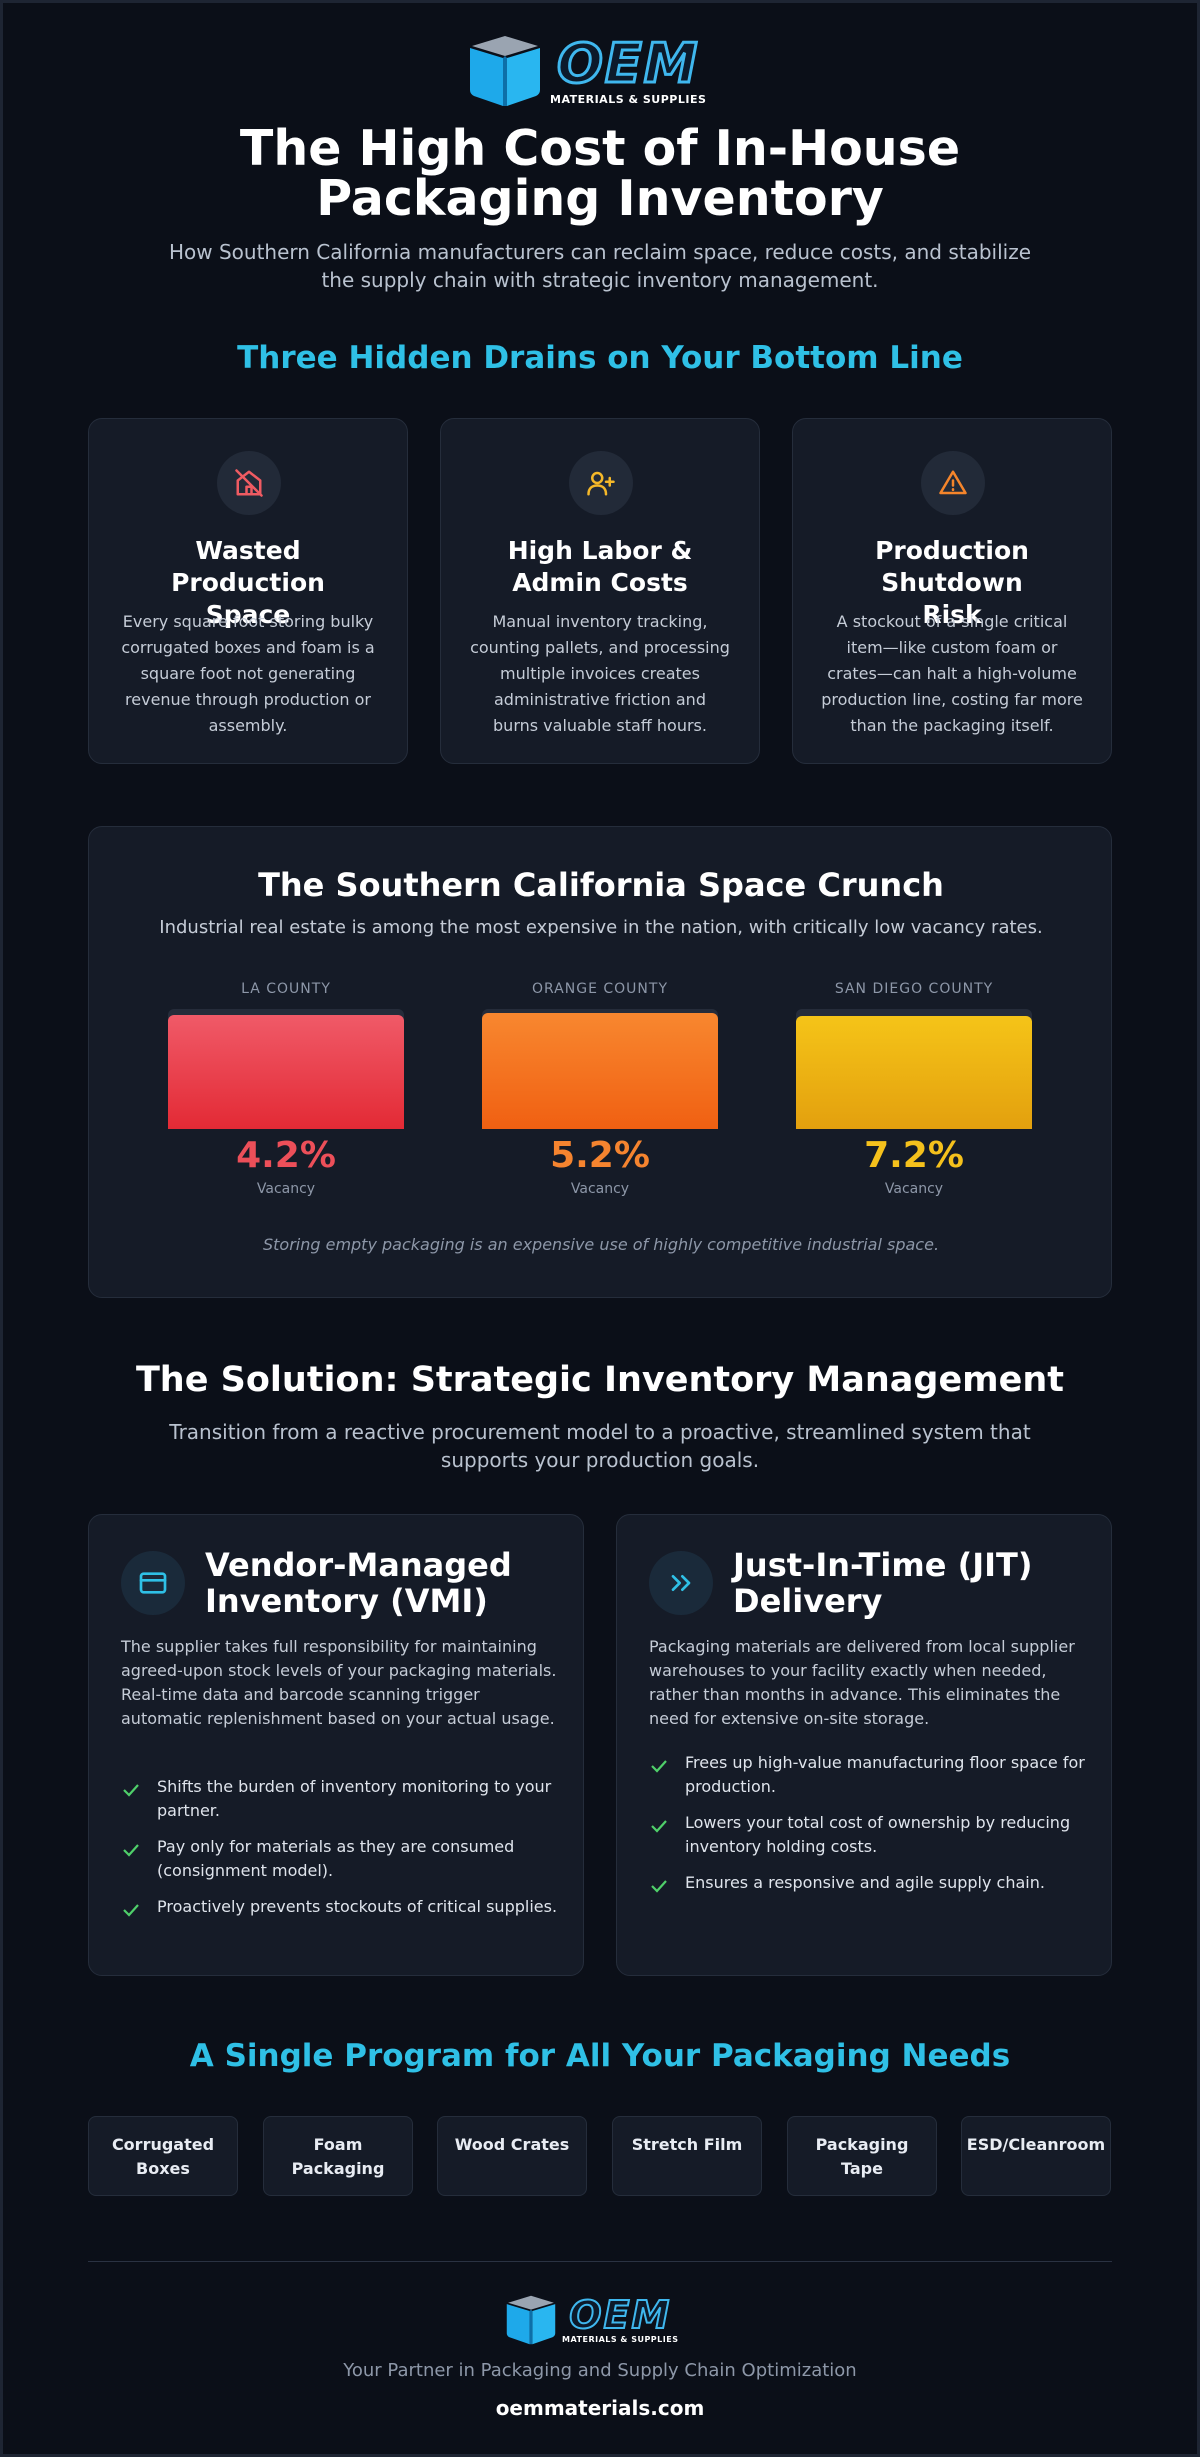 Image resolution: width=1200 pixels, height=2457 pixels. I want to click on vmi-title: Vendor-Managed Inventory (VMI), so click(358, 1583).